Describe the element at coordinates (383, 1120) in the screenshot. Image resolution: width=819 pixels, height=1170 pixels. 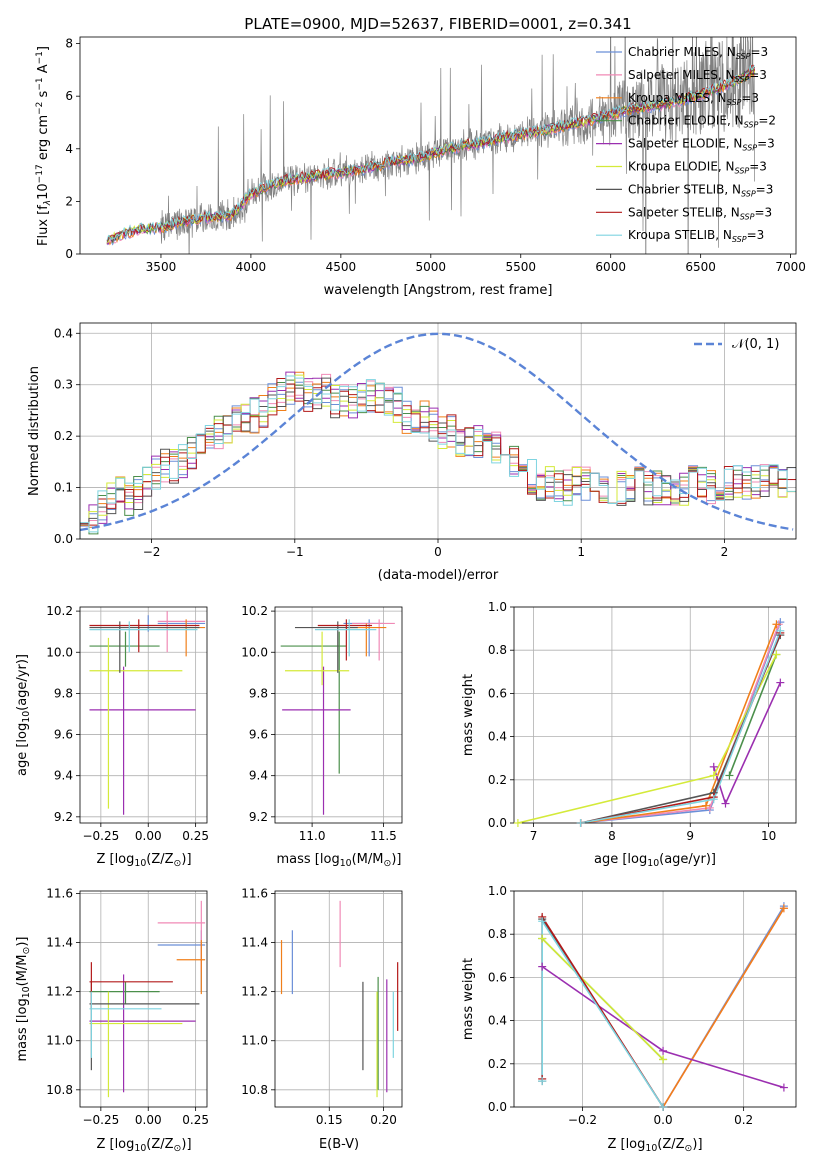
I see `x-tick-label: 0.20` at that location.